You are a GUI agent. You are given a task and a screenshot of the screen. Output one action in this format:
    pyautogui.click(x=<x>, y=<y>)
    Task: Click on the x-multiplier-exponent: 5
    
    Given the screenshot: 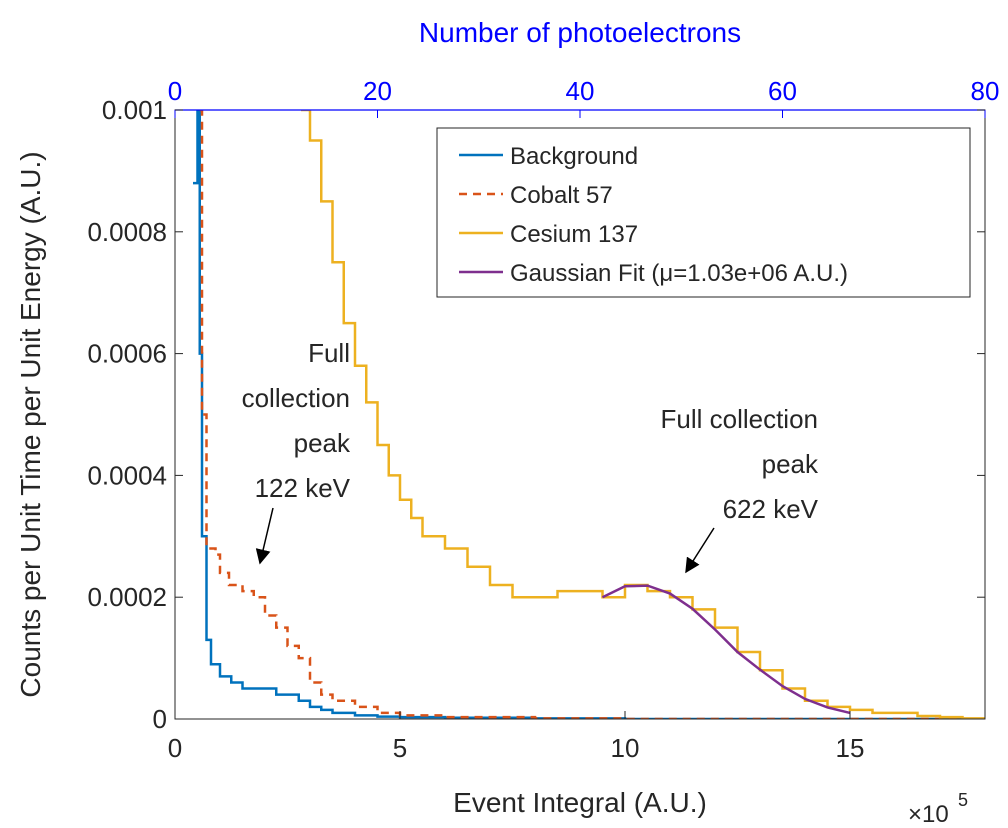 What is the action you would take?
    pyautogui.click(x=963, y=800)
    